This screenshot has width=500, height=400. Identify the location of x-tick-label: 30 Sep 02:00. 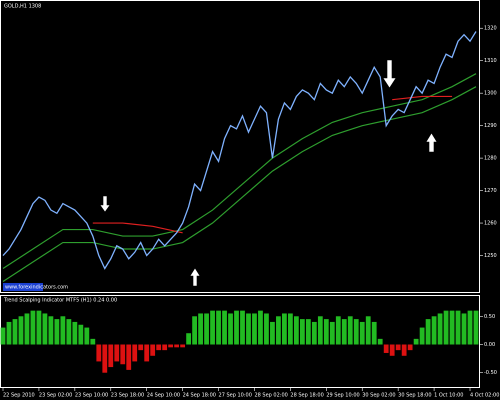
(378, 396).